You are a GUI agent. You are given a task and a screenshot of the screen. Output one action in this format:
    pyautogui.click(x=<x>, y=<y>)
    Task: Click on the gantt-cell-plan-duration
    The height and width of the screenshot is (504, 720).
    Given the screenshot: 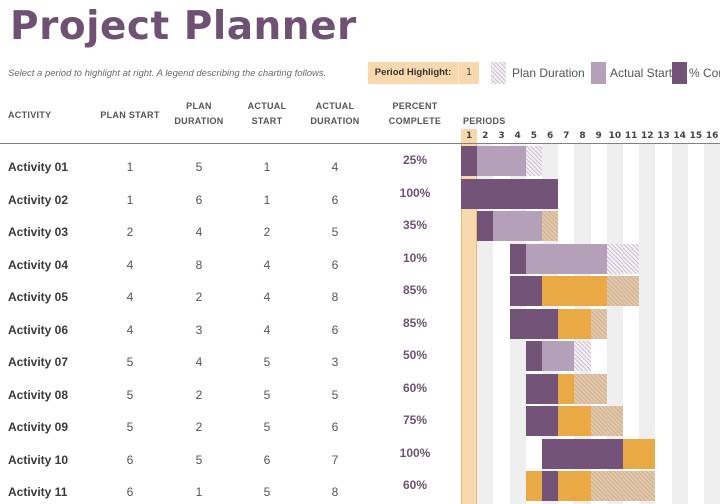 What is the action you would take?
    pyautogui.click(x=631, y=258)
    